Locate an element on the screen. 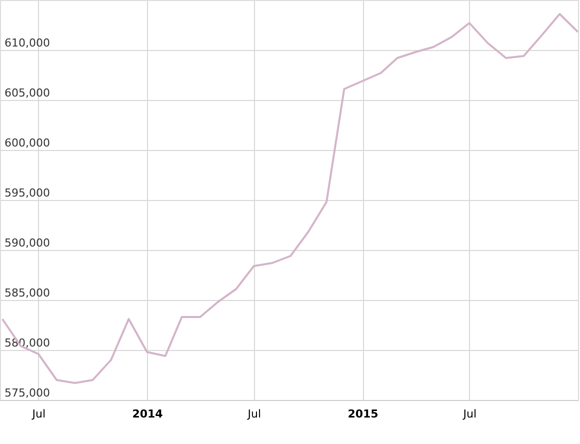 The image size is (580, 444). y-tick-label: 575,000 is located at coordinates (27, 393).